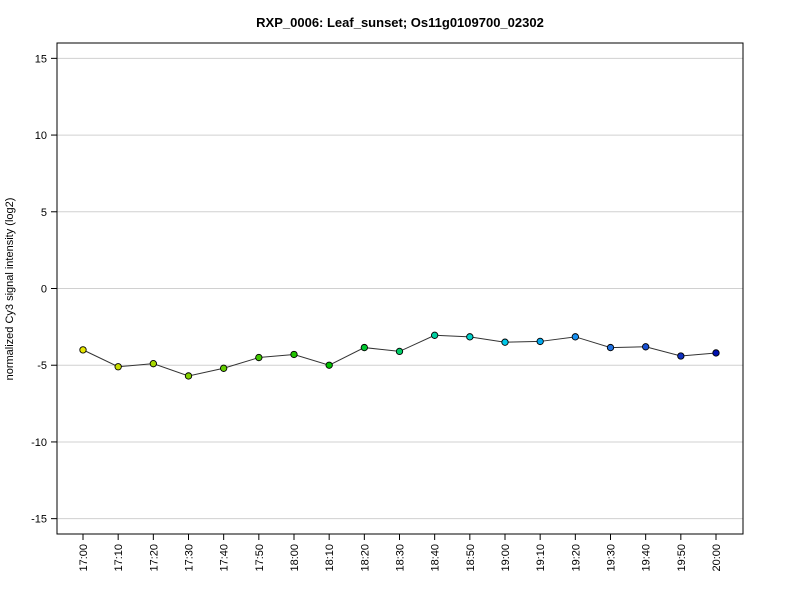  What do you see at coordinates (295, 558) in the screenshot?
I see `x-tick-label: 18:00` at bounding box center [295, 558].